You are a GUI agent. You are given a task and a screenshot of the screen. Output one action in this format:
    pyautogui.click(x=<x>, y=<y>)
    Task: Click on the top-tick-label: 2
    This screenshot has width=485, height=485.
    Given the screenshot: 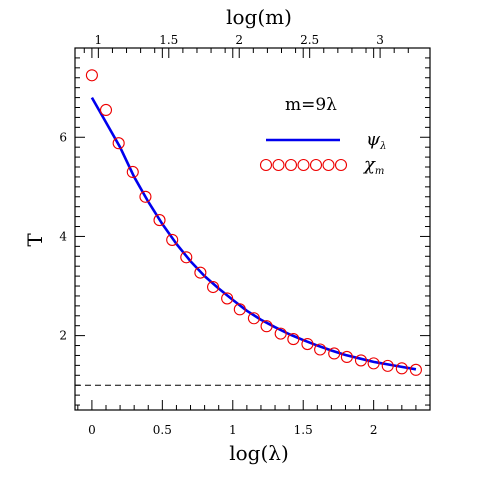 What is the action you would take?
    pyautogui.click(x=239, y=40)
    